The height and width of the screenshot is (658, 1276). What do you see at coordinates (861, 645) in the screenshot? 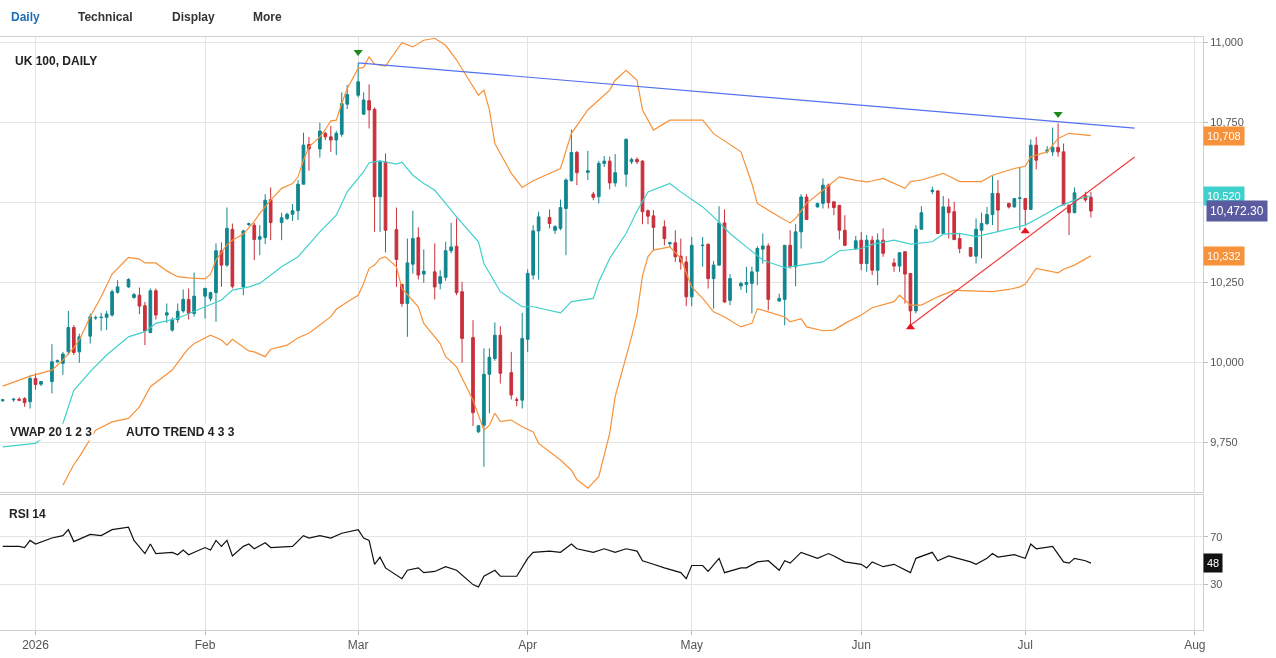
I see `x-tick-label: Jun` at bounding box center [861, 645].